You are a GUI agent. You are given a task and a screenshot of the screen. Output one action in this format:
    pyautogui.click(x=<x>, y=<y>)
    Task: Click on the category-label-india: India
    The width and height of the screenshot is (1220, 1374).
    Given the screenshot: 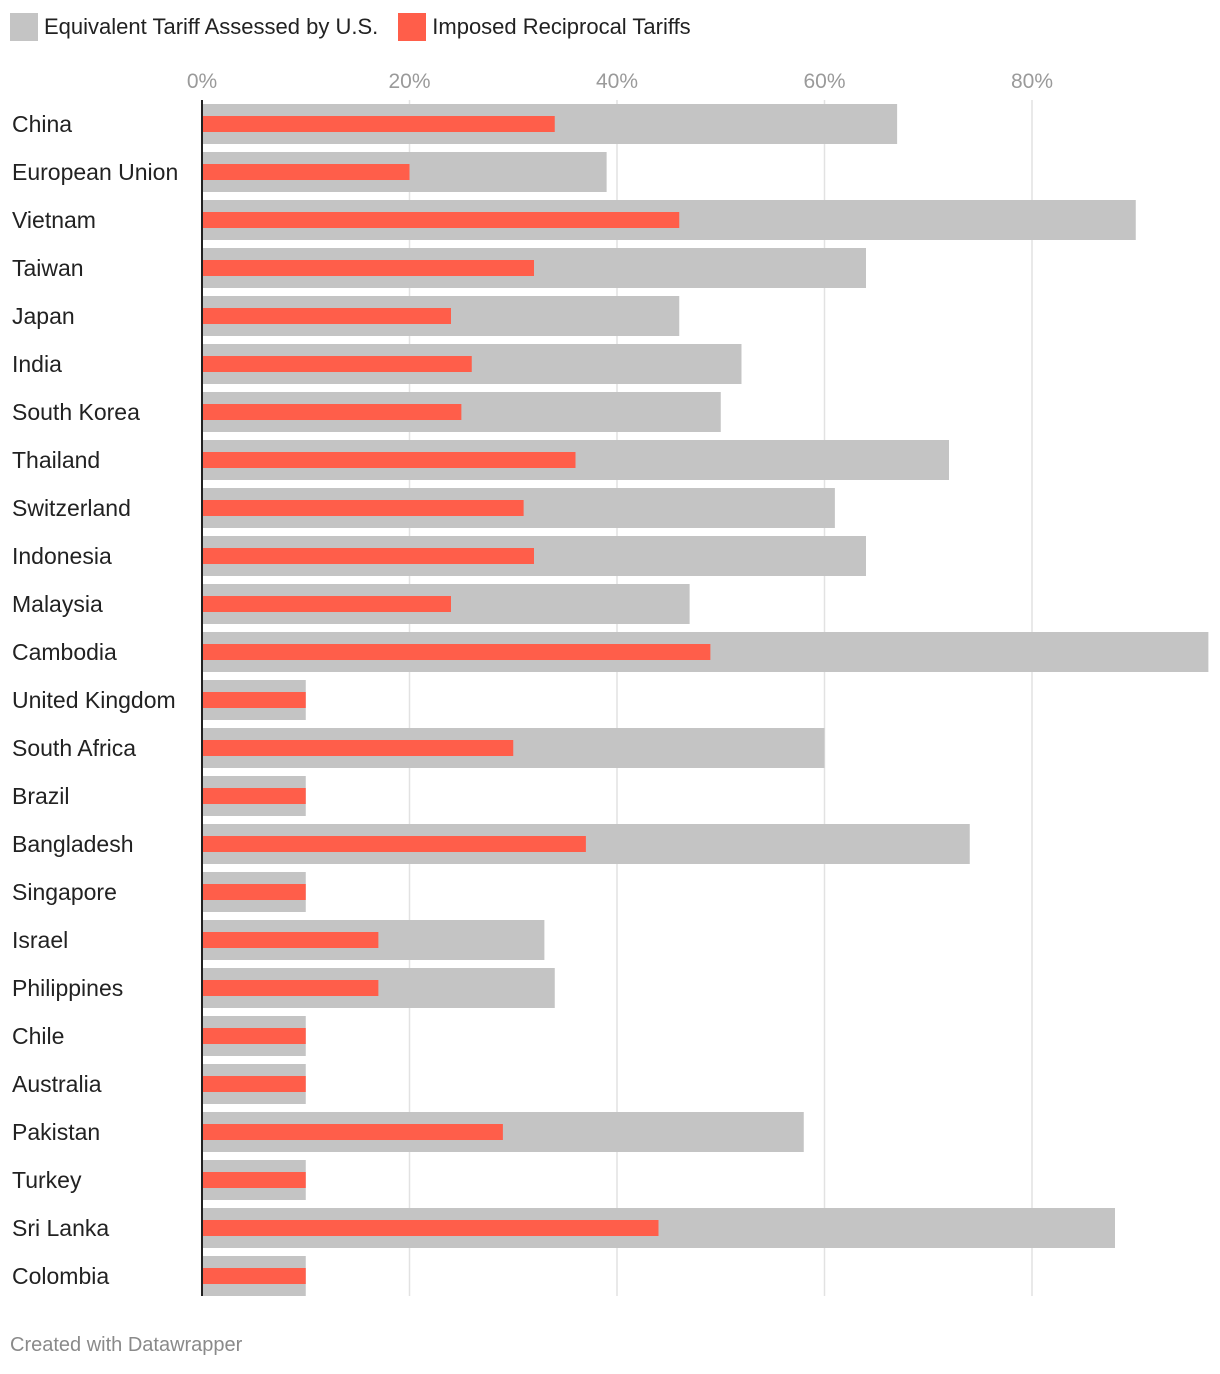 What is the action you would take?
    pyautogui.click(x=37, y=364)
    